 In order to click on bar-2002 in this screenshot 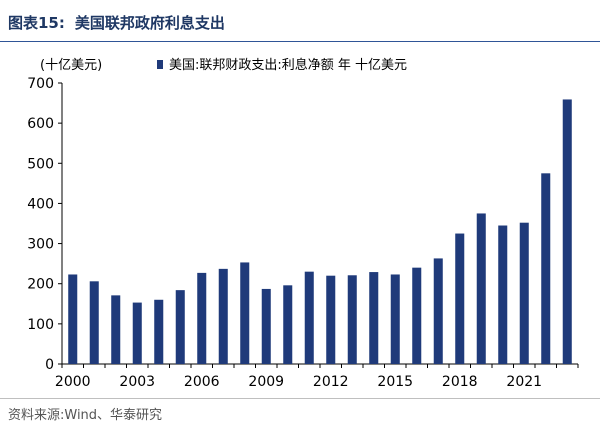, I will do `click(116, 329)`.